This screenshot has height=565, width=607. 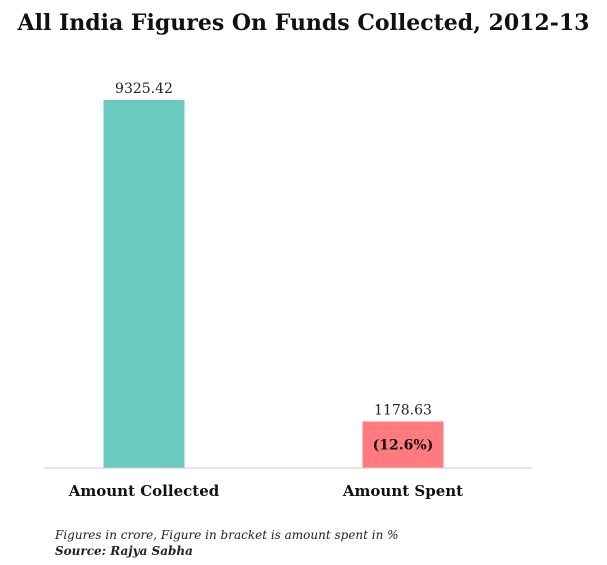 I want to click on footnote-source: Source: Rajya Sabha, so click(x=124, y=551).